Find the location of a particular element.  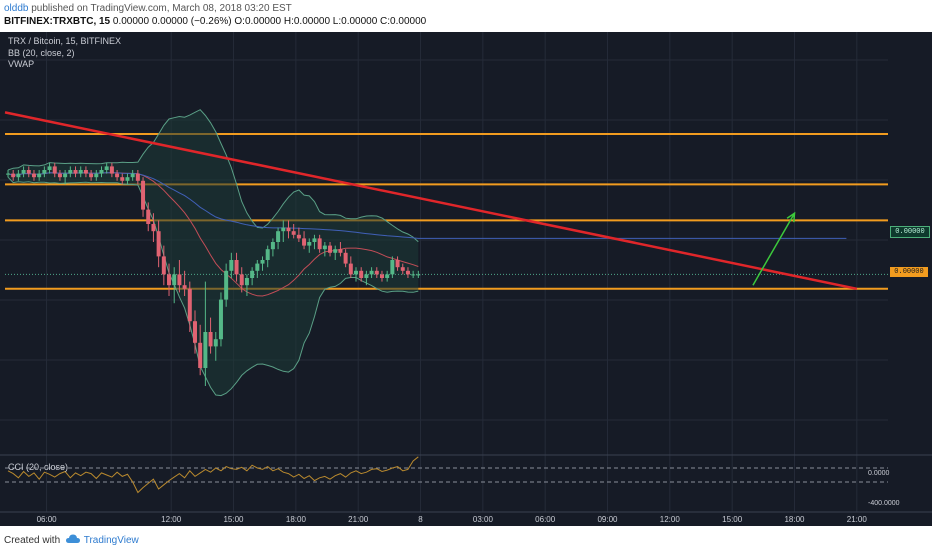

footer: Created with TradingView is located at coordinates (466, 538).